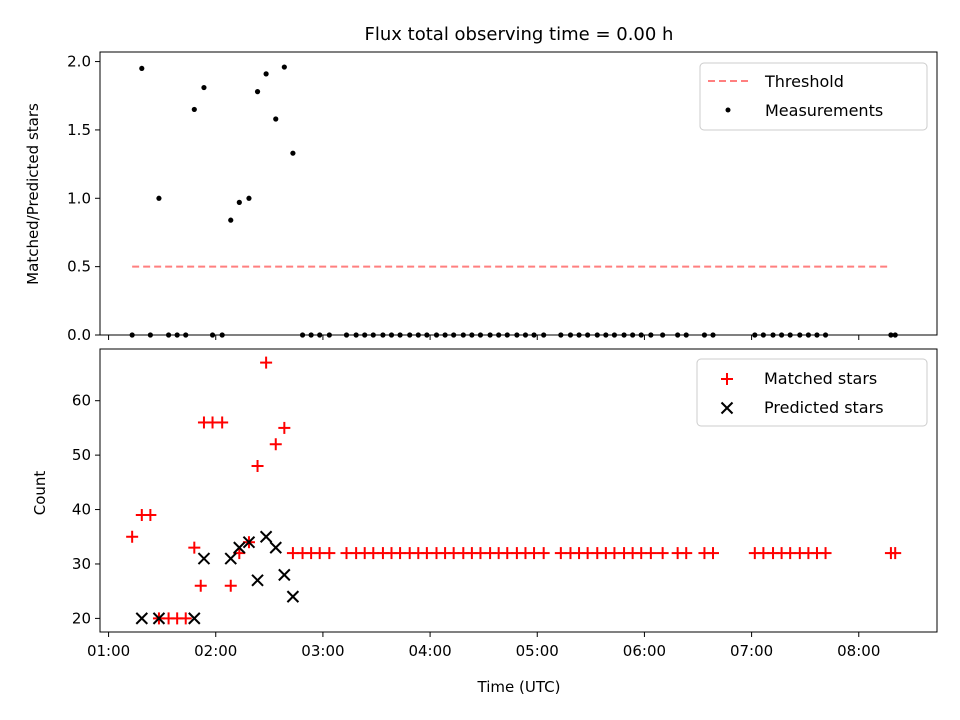  Describe the element at coordinates (81, 510) in the screenshot. I see `counts-y-tick-label: 40` at that location.